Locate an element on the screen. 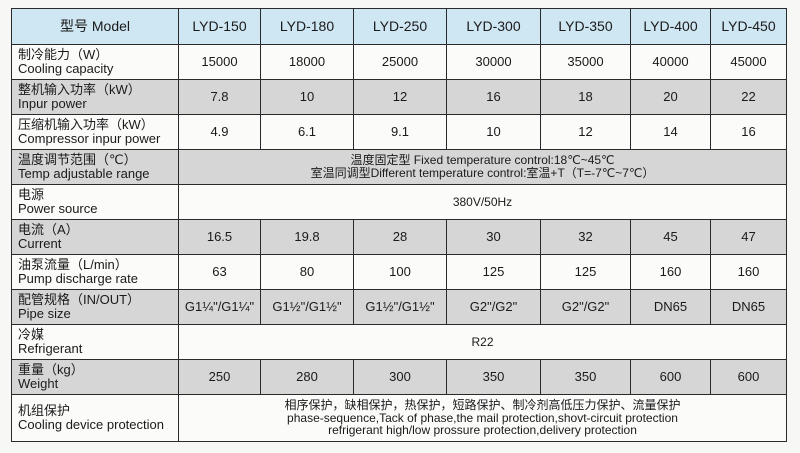  merged-value-line: 温度固定型 Fixed temperature control:18℃~45℃ is located at coordinates (482, 160).